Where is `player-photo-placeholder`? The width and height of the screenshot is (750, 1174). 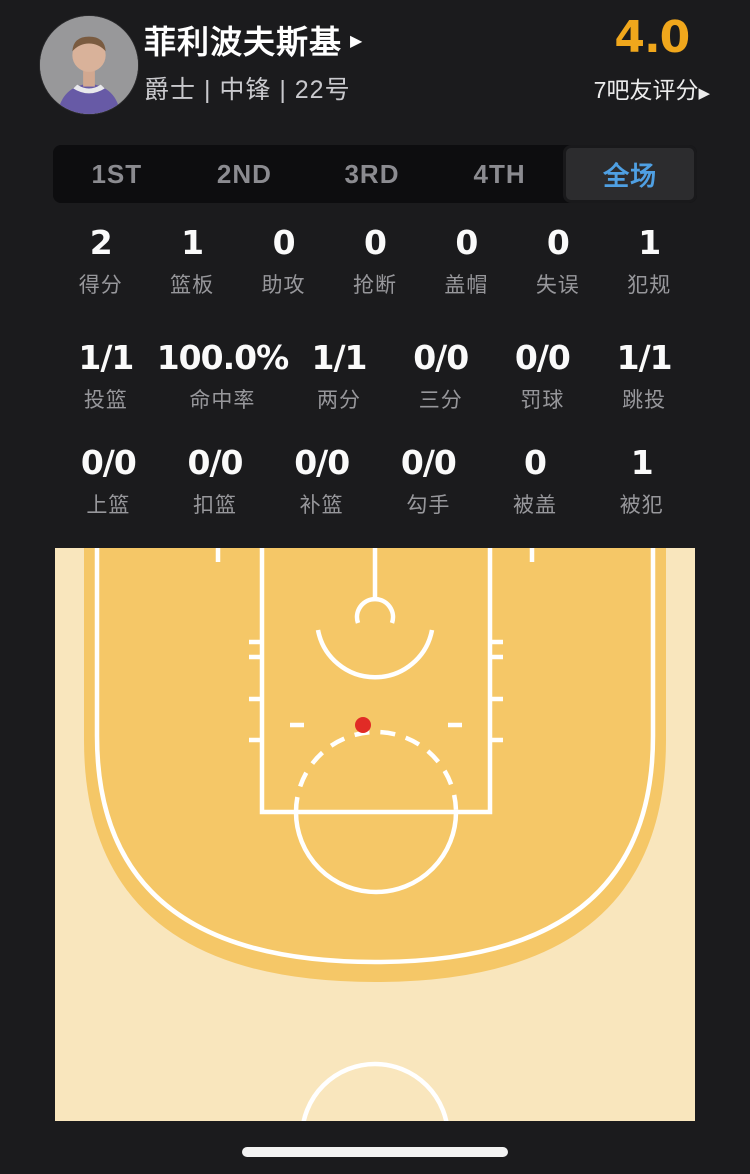
player-photo-placeholder is located at coordinates (89, 65).